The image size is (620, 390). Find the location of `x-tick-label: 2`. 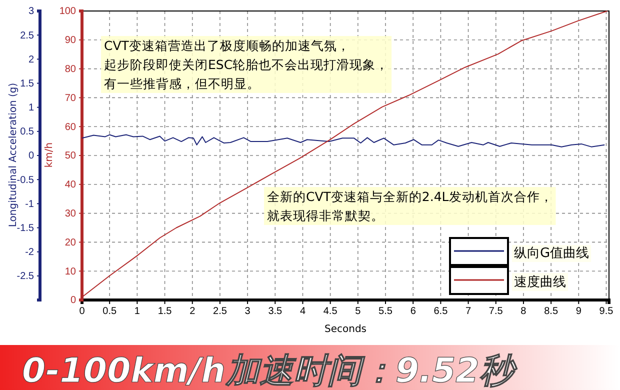

x-tick-label: 2 is located at coordinates (193, 312).